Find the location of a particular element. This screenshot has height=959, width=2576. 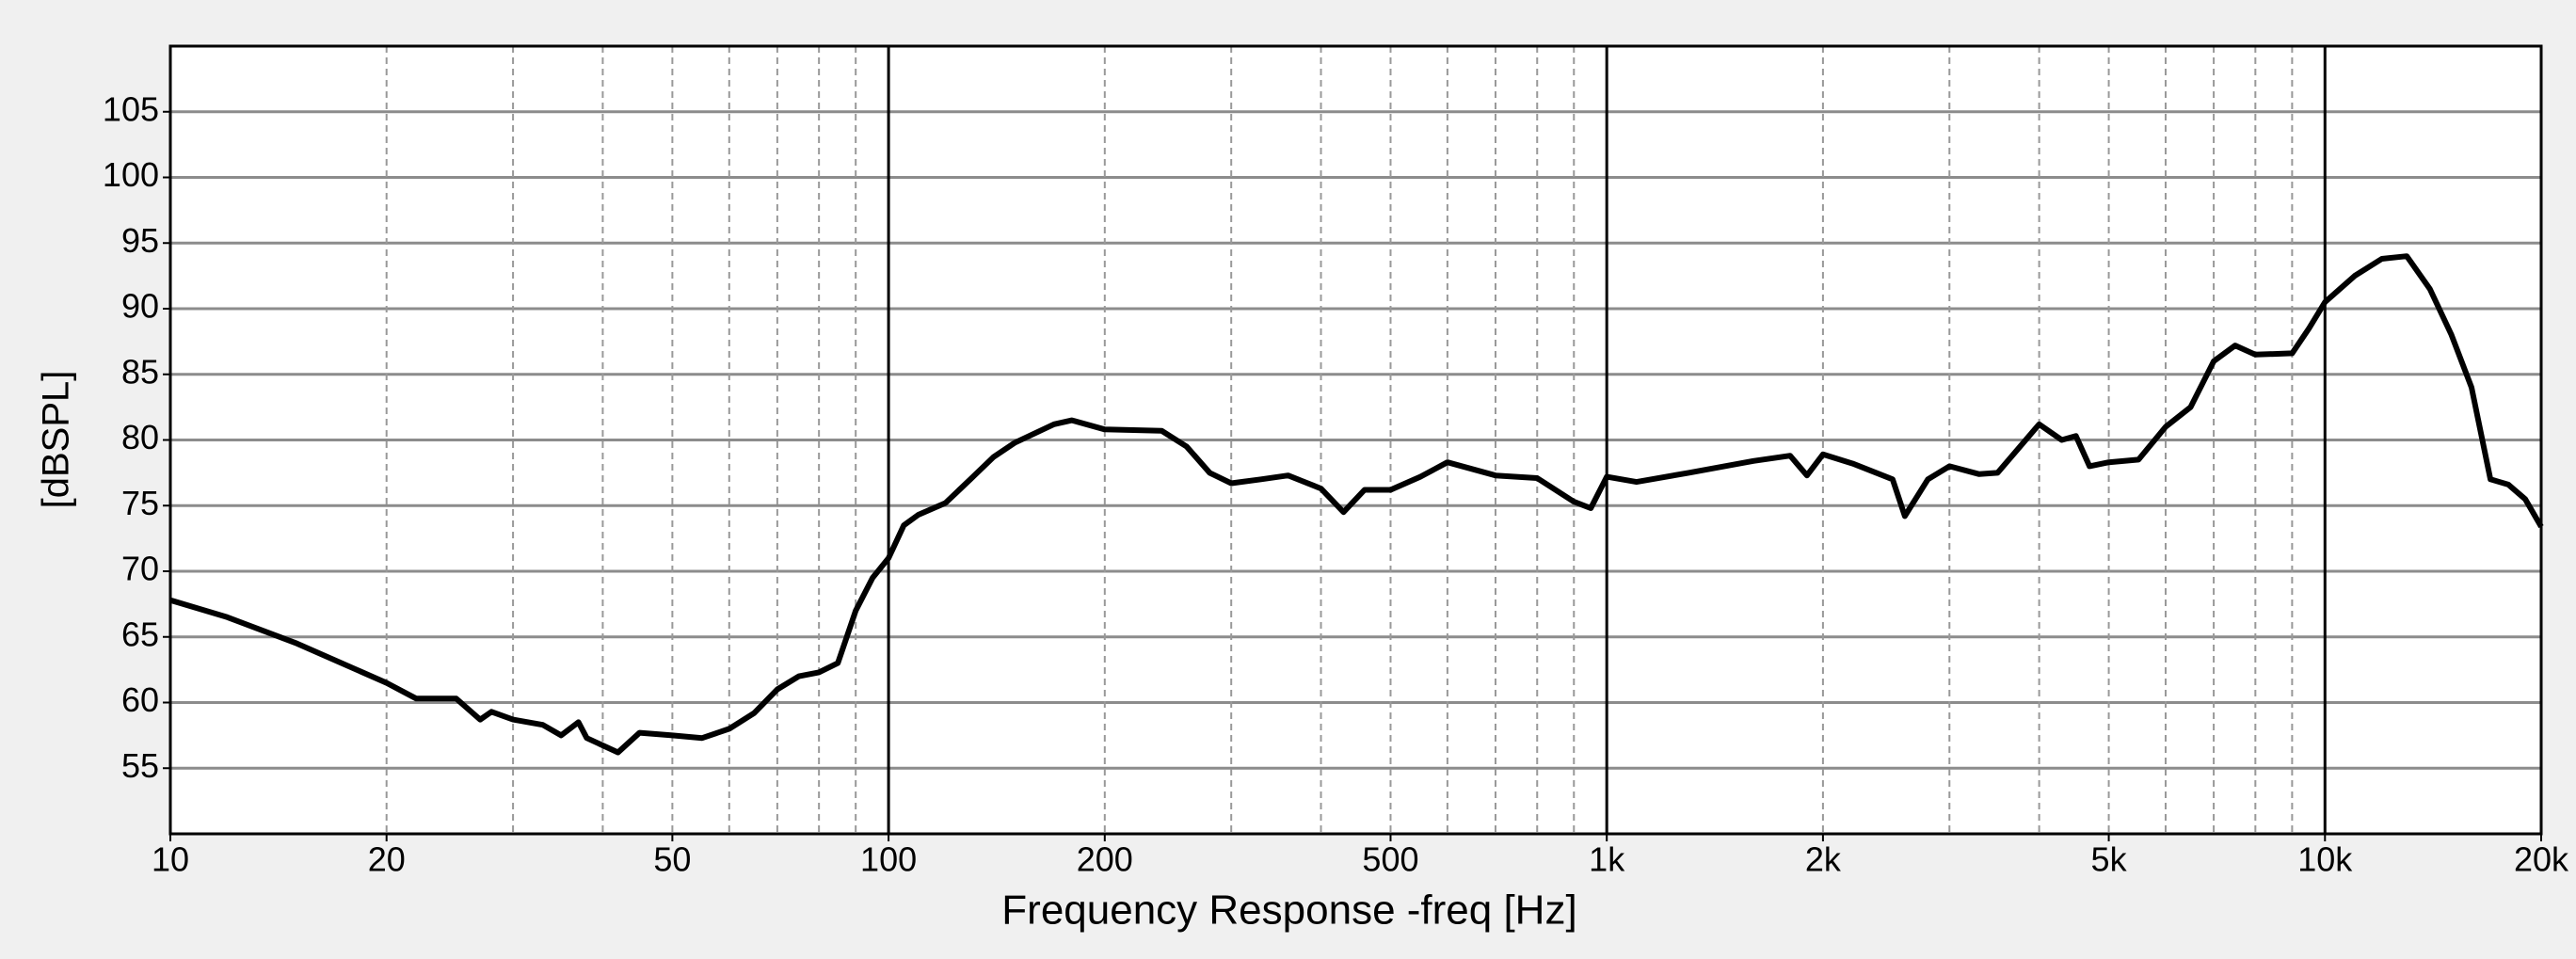

y-tick-label: 65 is located at coordinates (140, 634).